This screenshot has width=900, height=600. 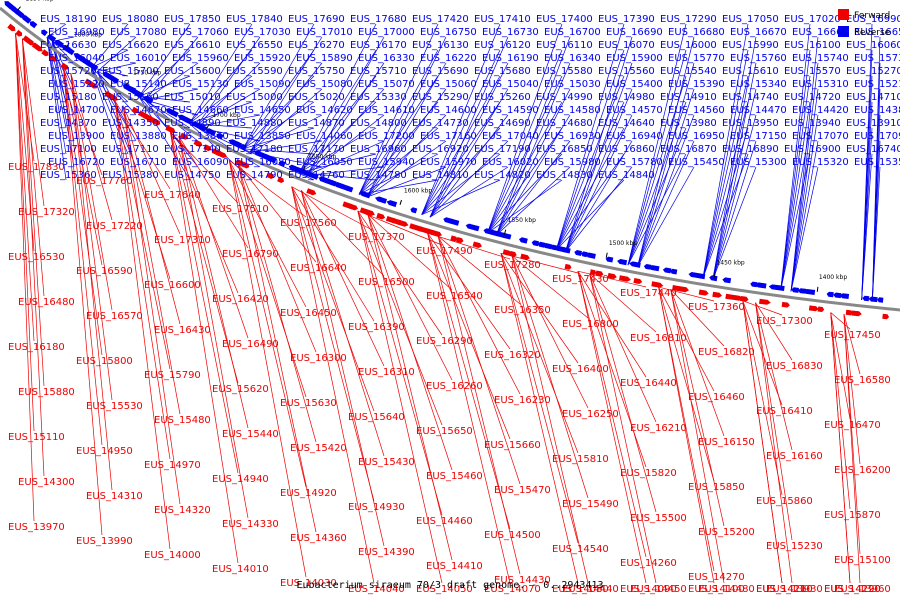 I want to click on gene-label: EUS_13960, so click(x=862, y=589).